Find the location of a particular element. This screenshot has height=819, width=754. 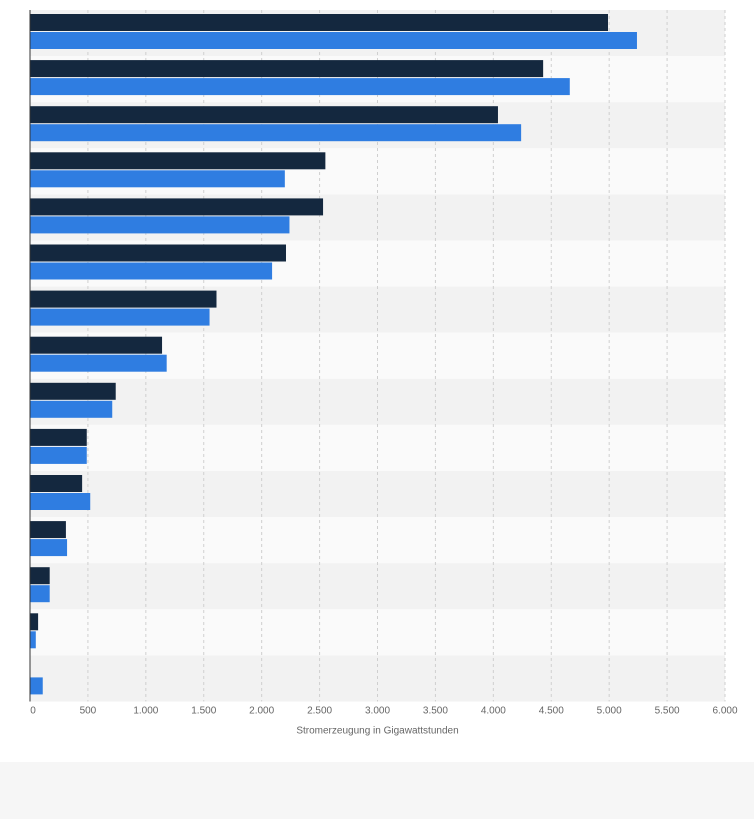

x-tick-label: 3.000 is located at coordinates (377, 711).